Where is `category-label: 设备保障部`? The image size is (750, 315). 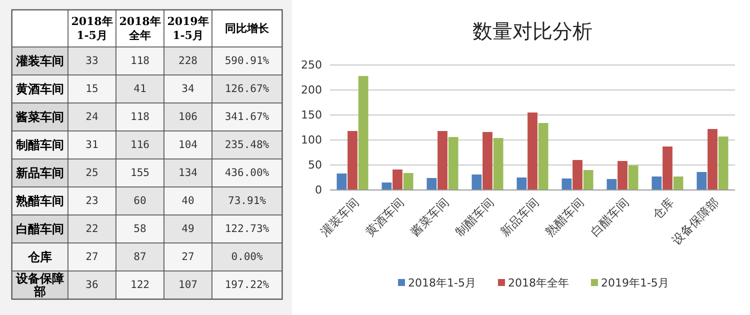 category-label: 设备保障部 is located at coordinates (39, 285).